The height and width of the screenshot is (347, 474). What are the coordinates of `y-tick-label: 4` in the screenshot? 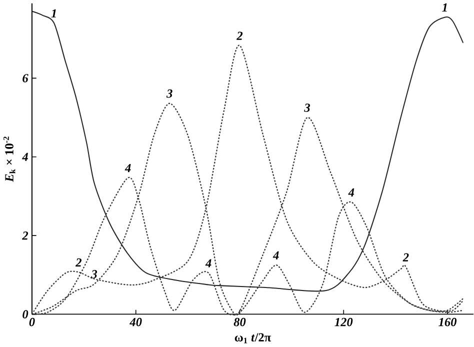 It's located at (25, 157).